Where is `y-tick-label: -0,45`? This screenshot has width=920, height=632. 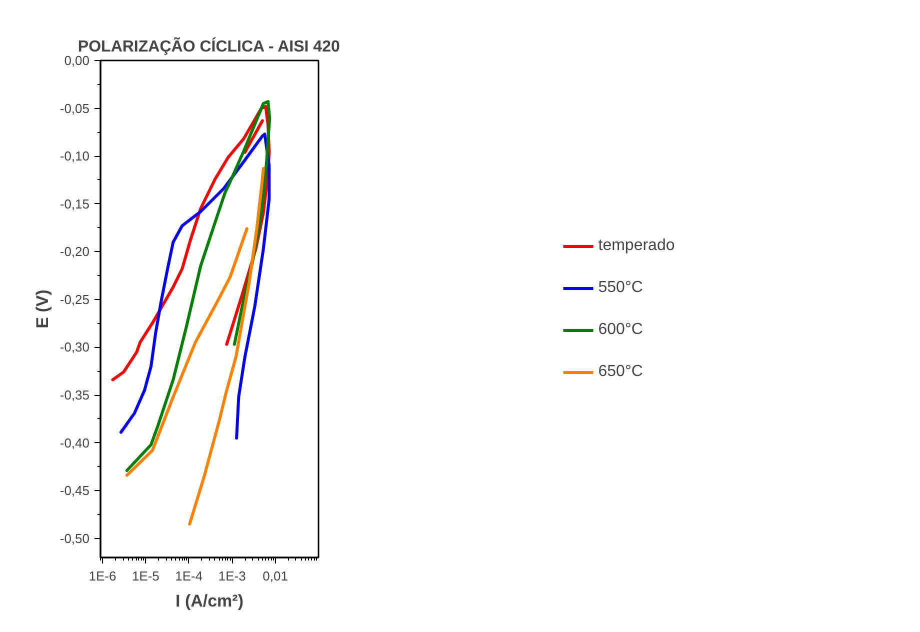 y-tick-label: -0,45 is located at coordinates (75, 490).